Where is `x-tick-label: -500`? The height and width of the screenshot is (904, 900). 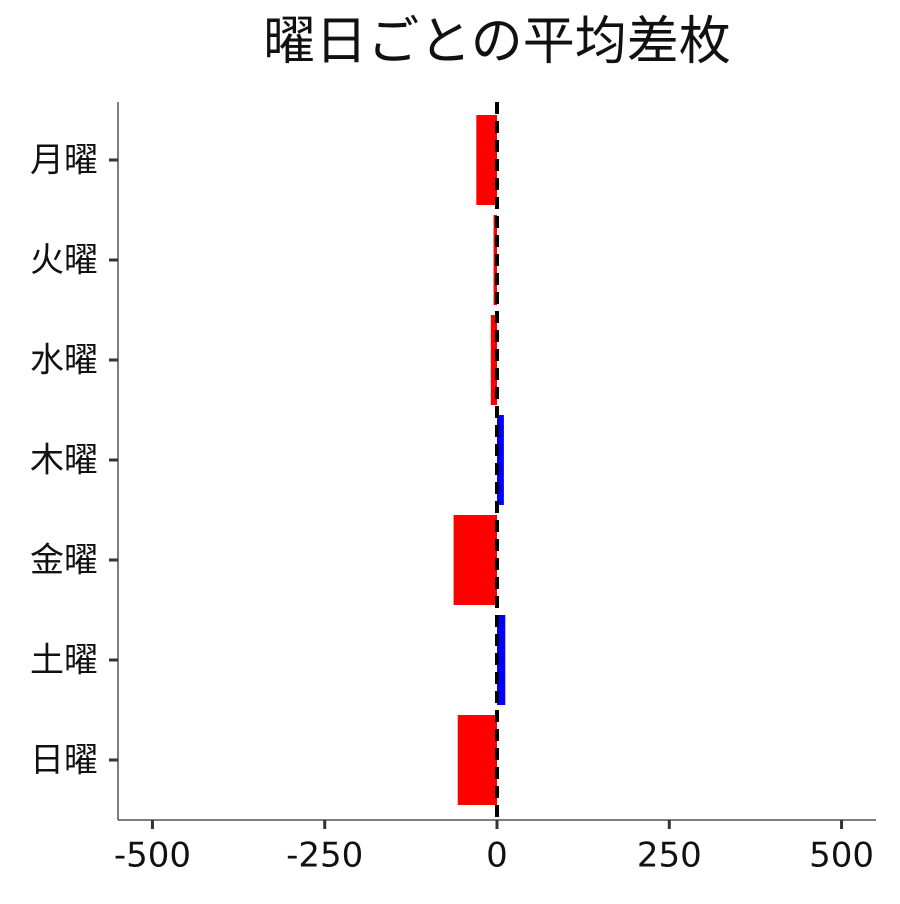
x-tick-label: -500 is located at coordinates (152, 856).